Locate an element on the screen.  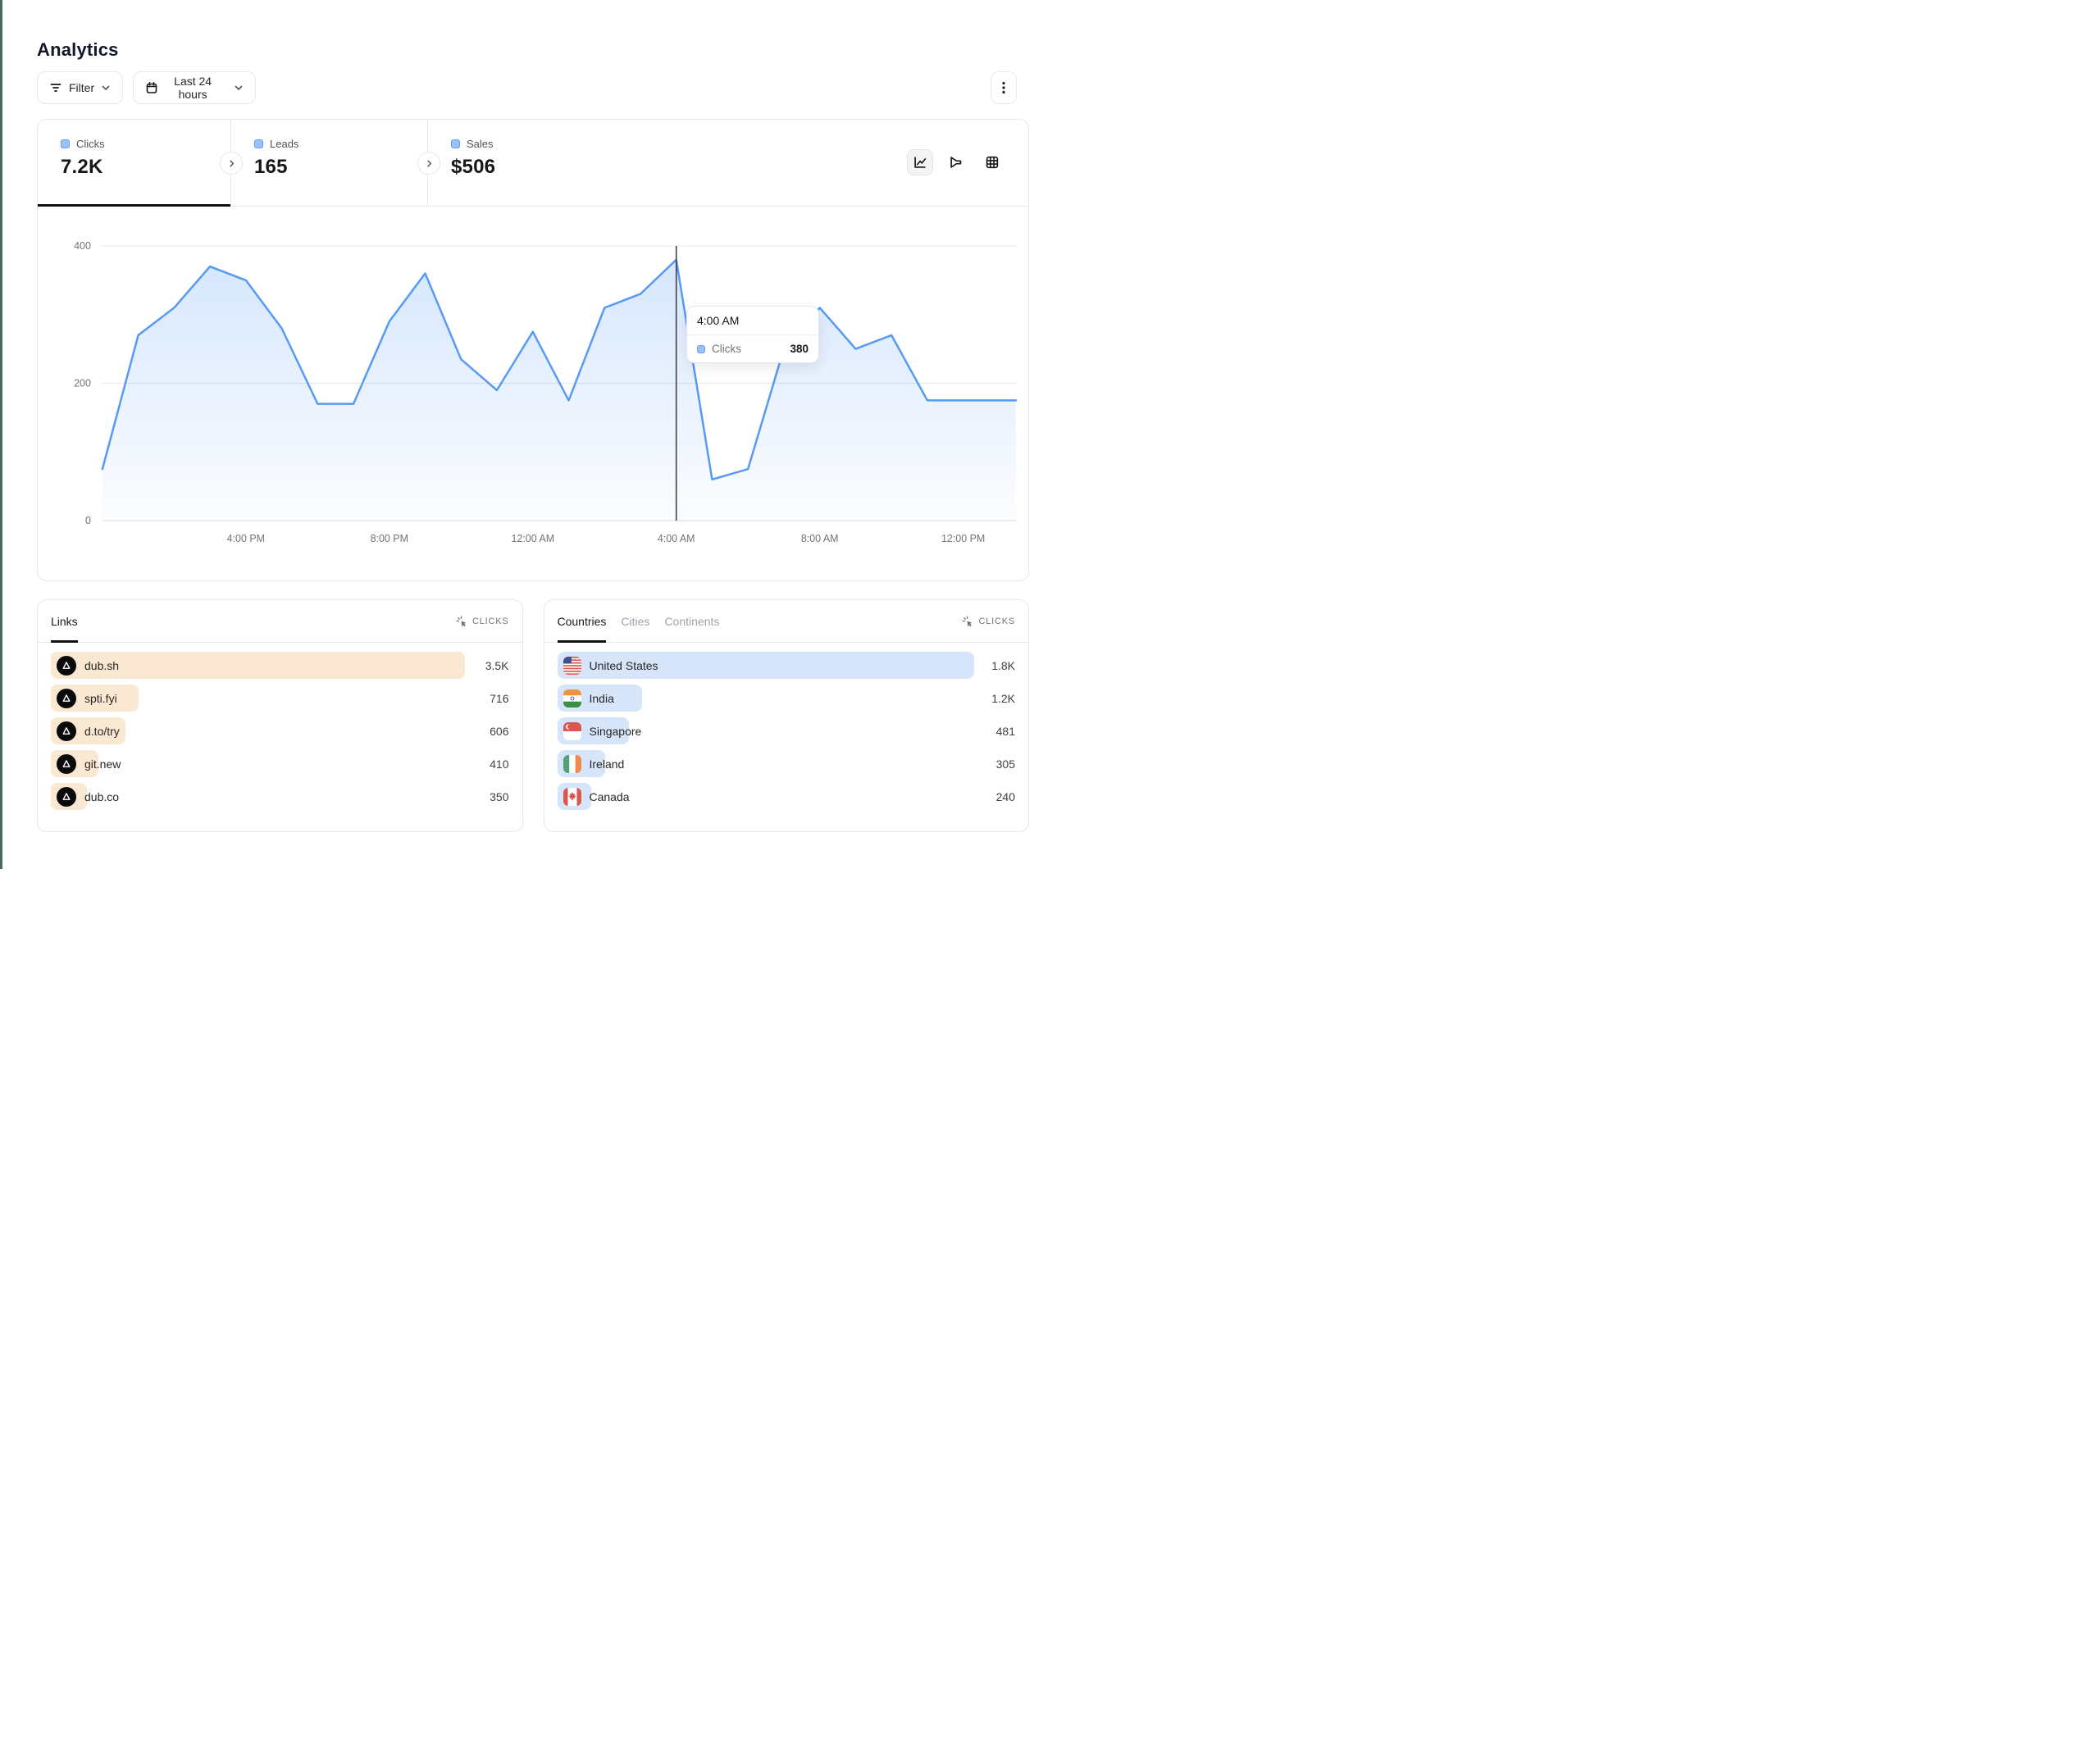
flag-ireland-icon is located at coordinates (572, 763).